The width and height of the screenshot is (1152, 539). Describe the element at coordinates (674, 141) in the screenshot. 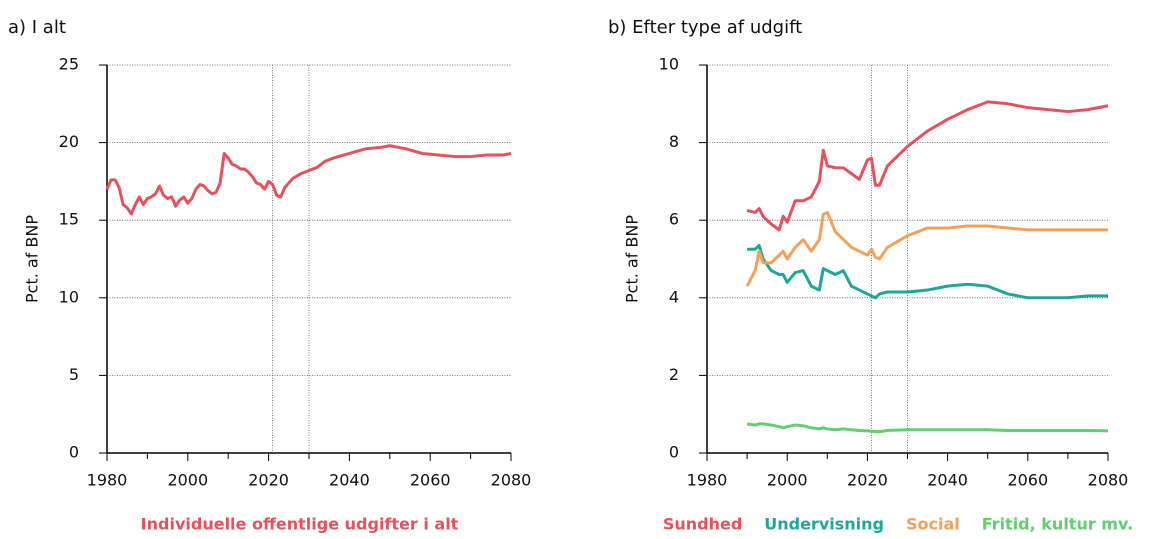

I see `y-tick-label: 8` at that location.